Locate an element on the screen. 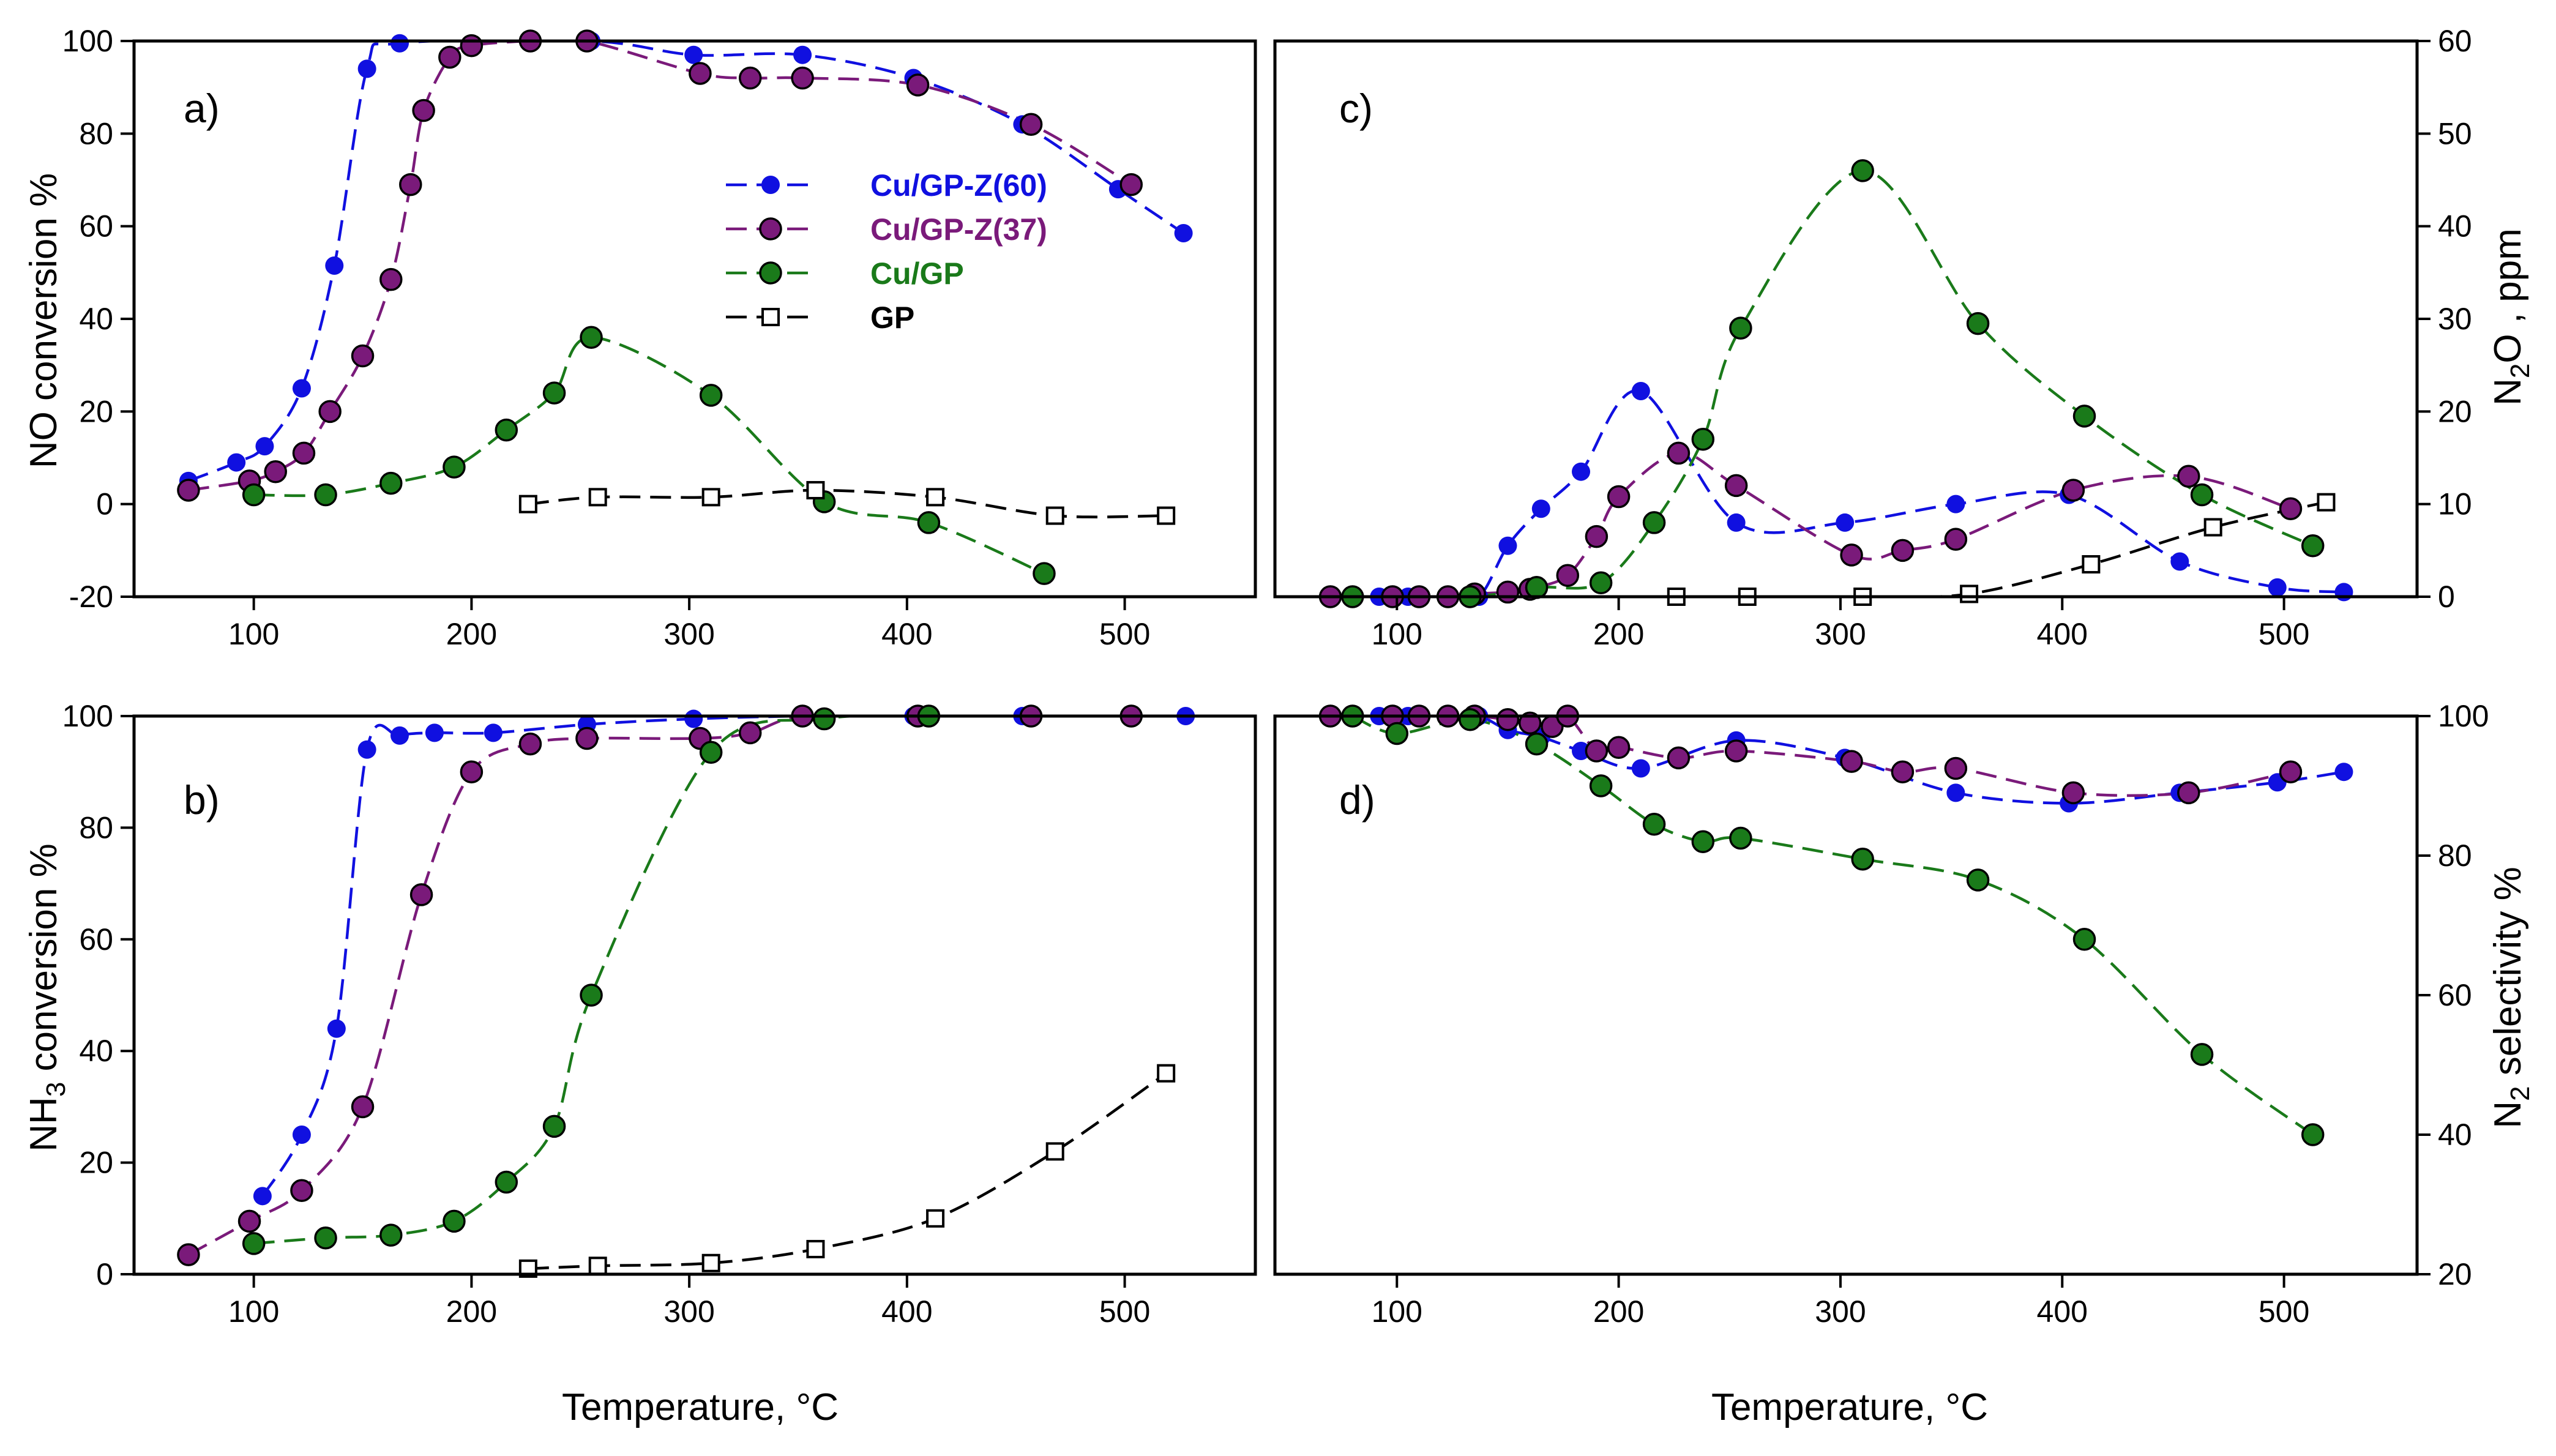 The width and height of the screenshot is (2556, 1456). legend-marker-cu-gp is located at coordinates (770, 273).